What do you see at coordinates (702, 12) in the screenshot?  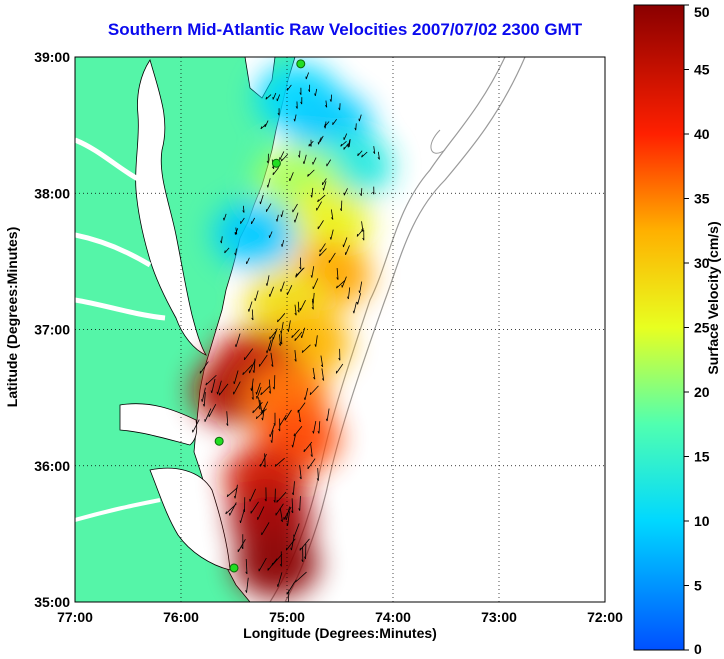 I see `colorbar-tick-label: 50` at bounding box center [702, 12].